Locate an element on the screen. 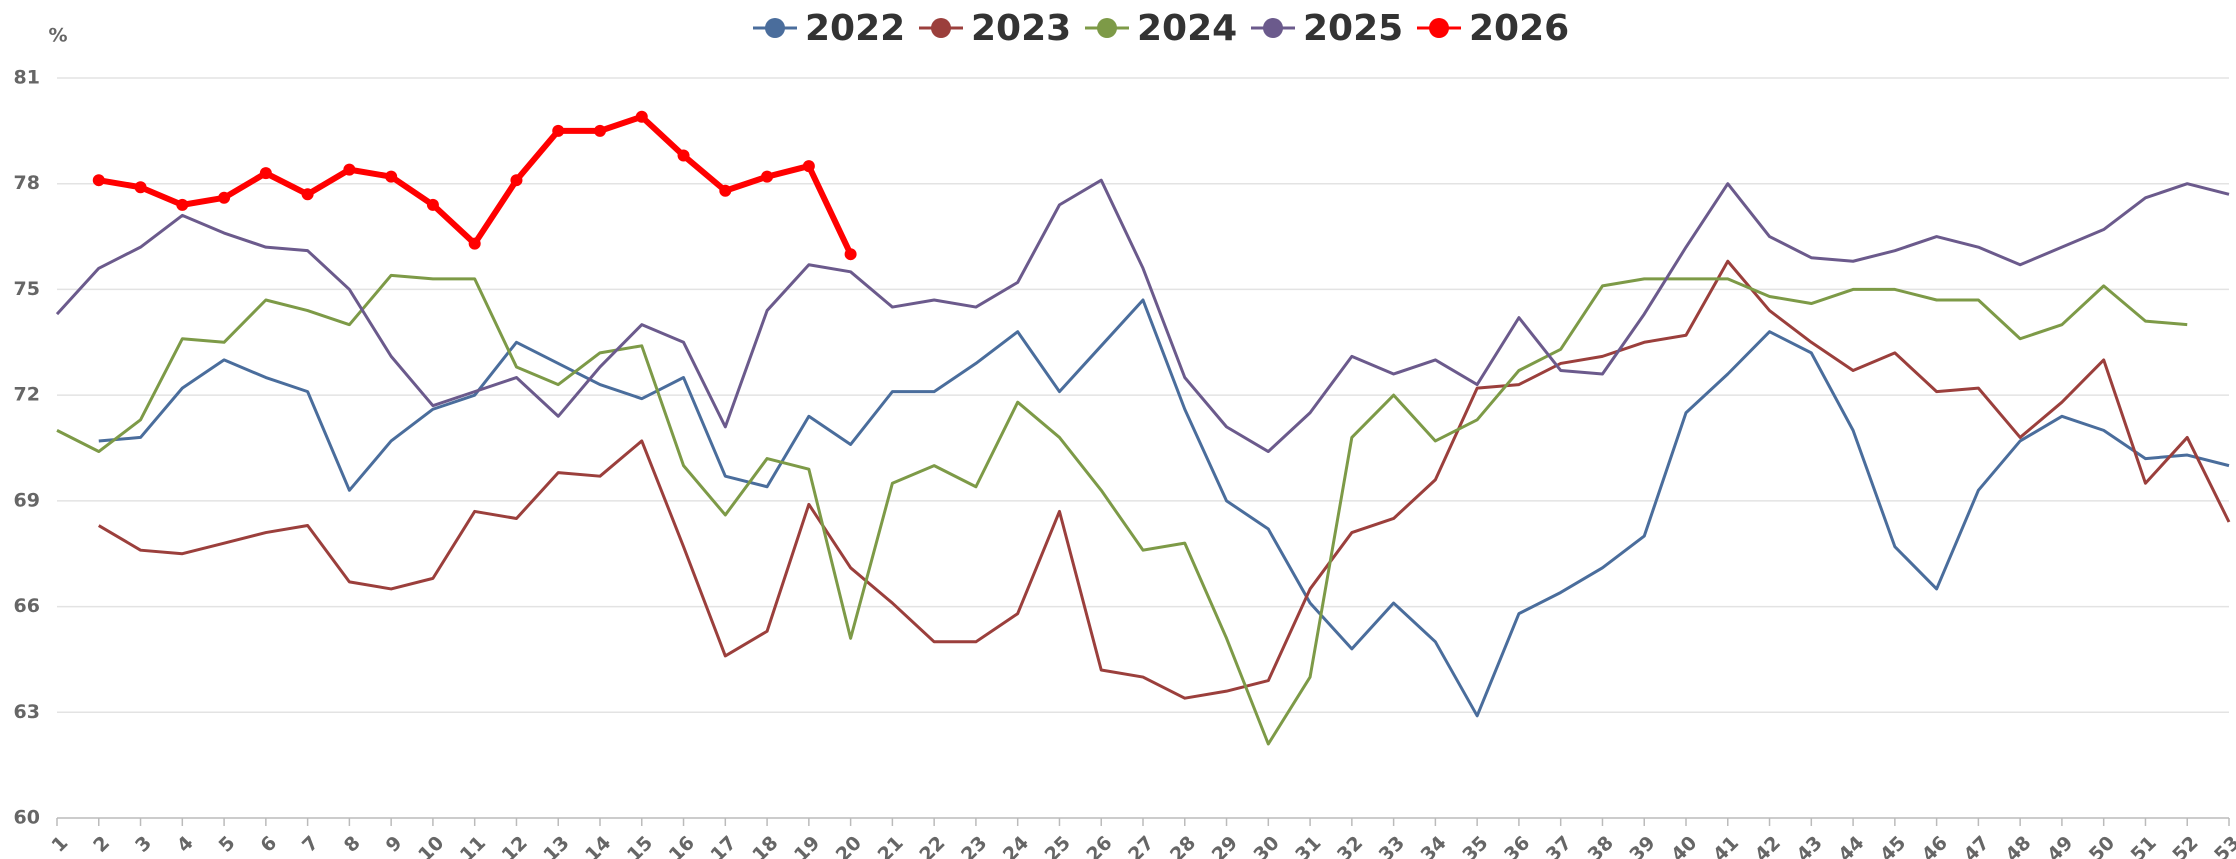 This screenshot has height=859, width=2236. x-tick-label: 46 is located at coordinates (1935, 845).